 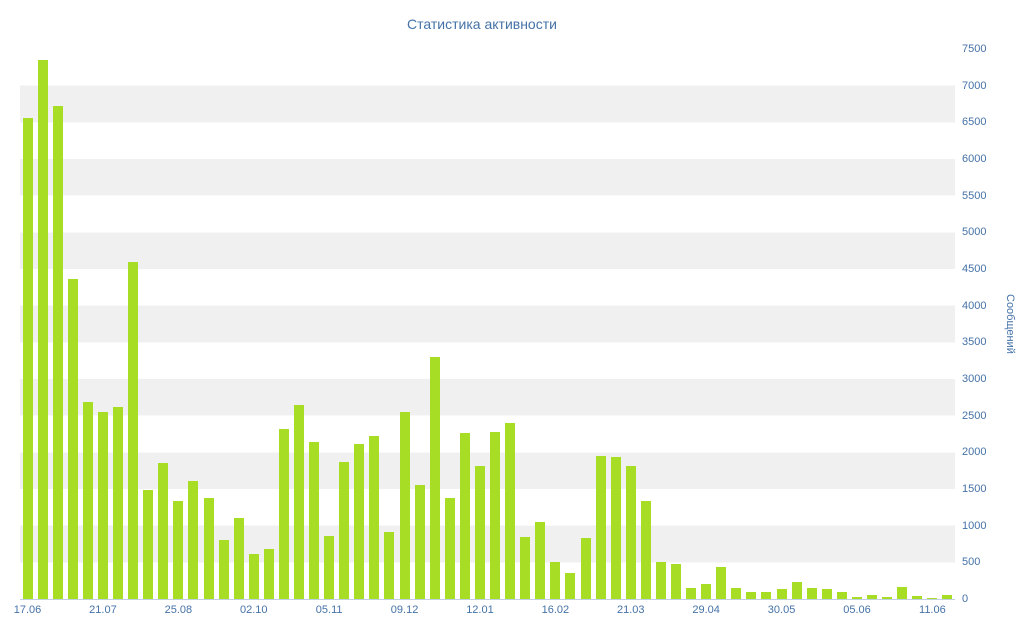 What do you see at coordinates (974, 379) in the screenshot?
I see `y-axis-tick-label: 3000` at bounding box center [974, 379].